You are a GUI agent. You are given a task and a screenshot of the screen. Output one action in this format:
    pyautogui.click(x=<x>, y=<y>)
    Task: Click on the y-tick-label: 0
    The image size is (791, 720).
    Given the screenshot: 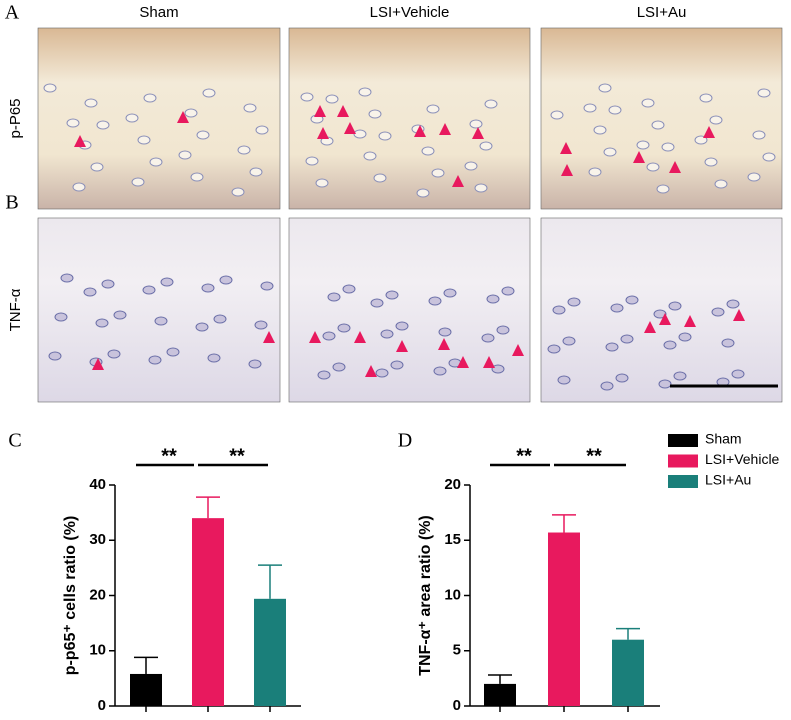 What is the action you would take?
    pyautogui.click(x=457, y=705)
    